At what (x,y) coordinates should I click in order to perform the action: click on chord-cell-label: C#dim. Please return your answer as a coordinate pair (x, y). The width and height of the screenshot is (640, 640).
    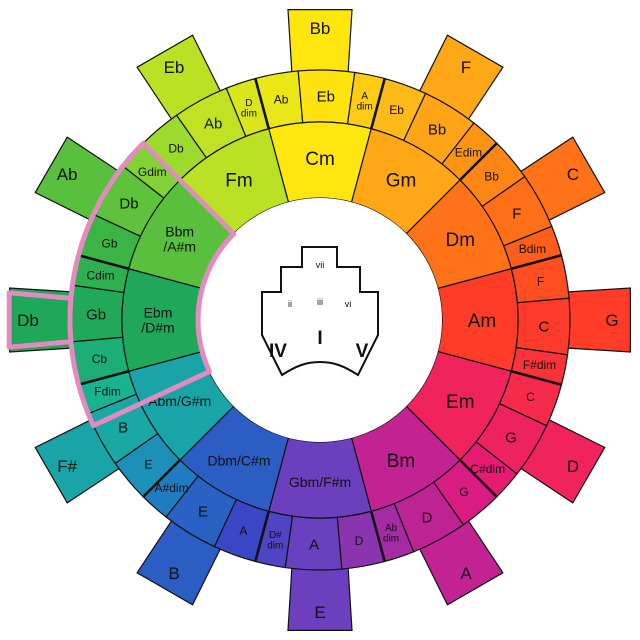
    Looking at the image, I should click on (487, 469).